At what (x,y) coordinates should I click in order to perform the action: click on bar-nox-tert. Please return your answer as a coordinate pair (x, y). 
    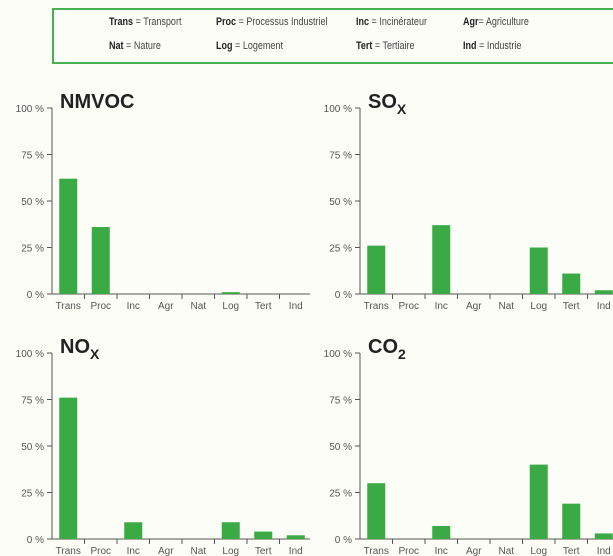
    Looking at the image, I should click on (263, 535).